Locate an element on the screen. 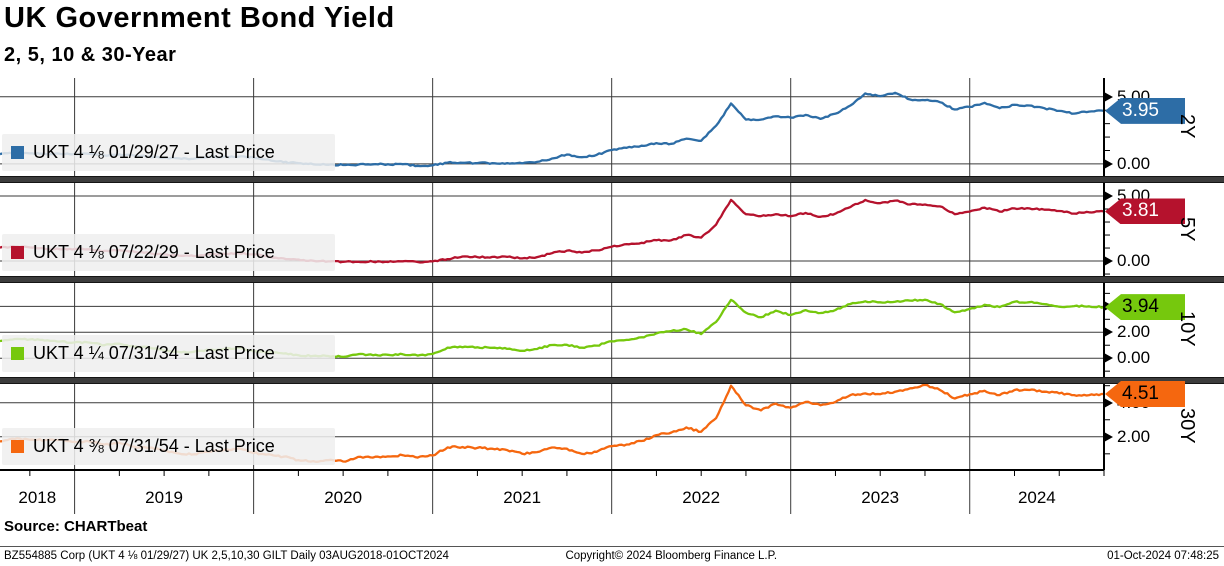 The height and width of the screenshot is (566, 1224). x-axis-year-label: 2020 is located at coordinates (343, 497).